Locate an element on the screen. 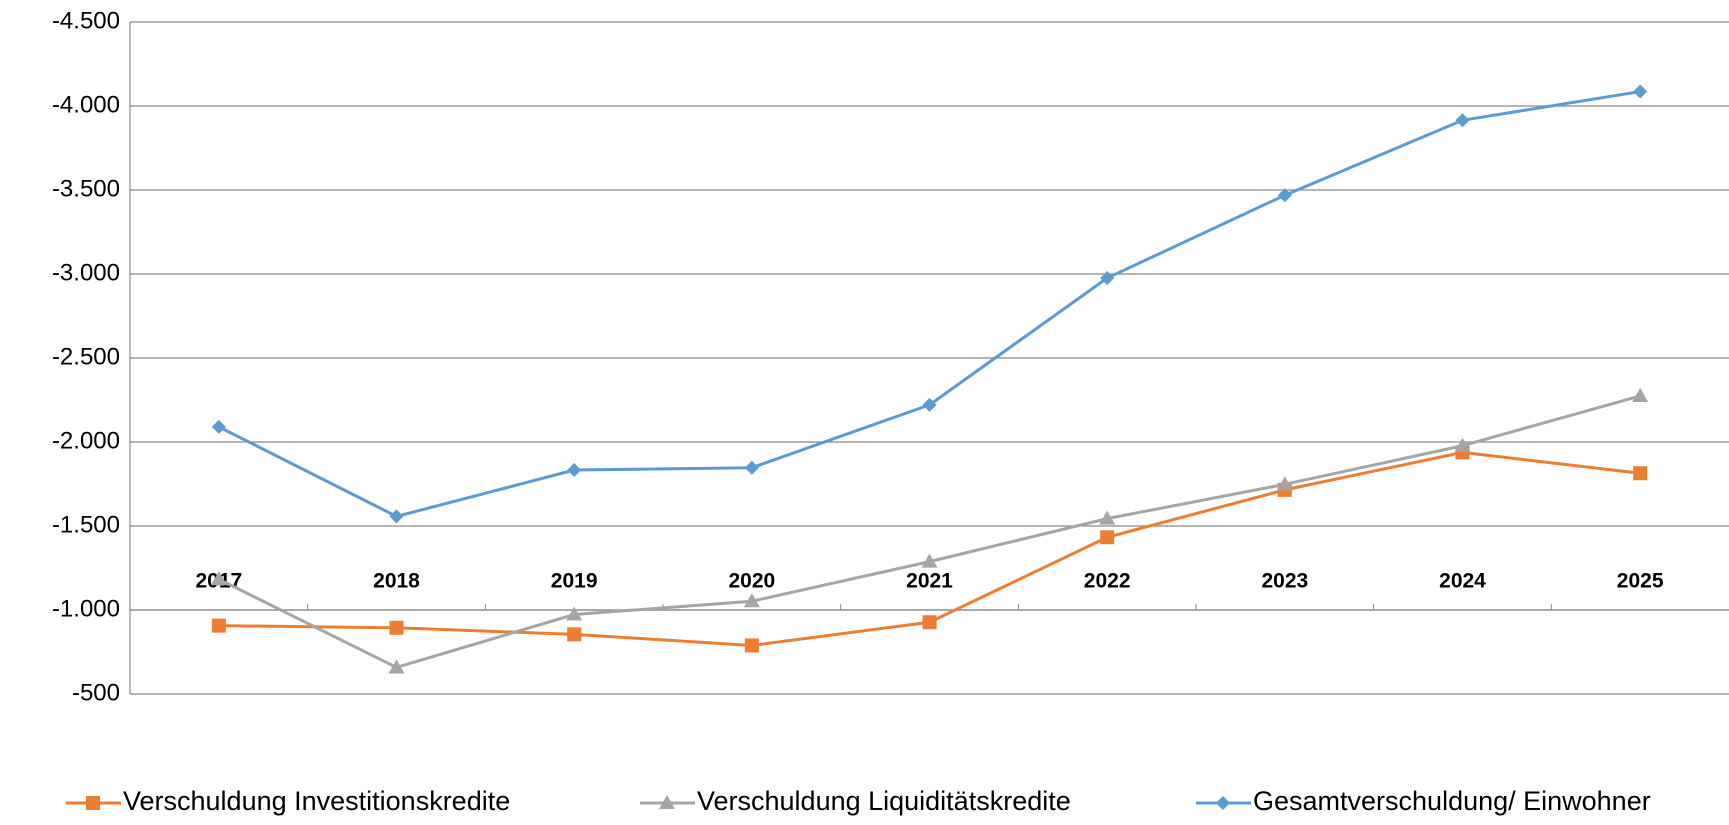 The width and height of the screenshot is (1729, 825). legend-label: Verschuldung Investitionskredite is located at coordinates (316, 801).